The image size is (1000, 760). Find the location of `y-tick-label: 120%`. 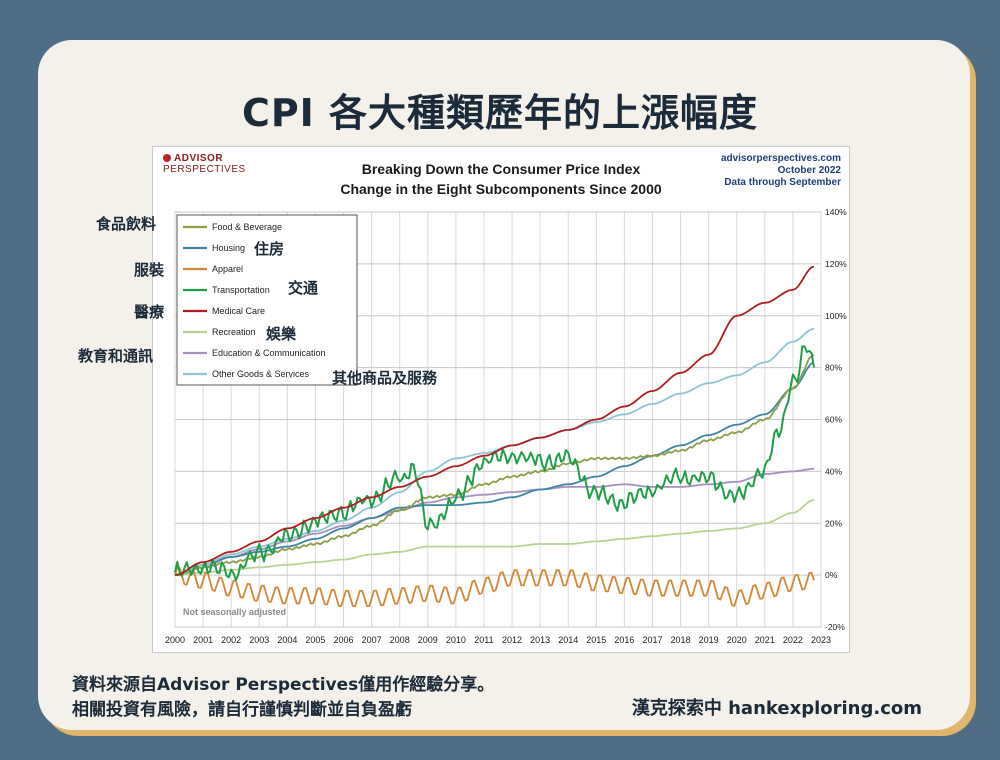

y-tick-label: 120% is located at coordinates (836, 264).